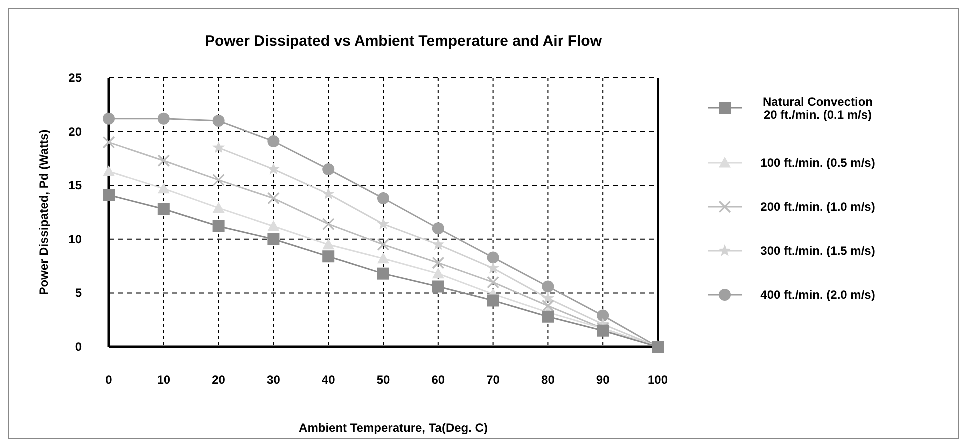  I want to click on chart-title: Power Dissipated vs Ambient Temperature and Air Flow, so click(403, 41).